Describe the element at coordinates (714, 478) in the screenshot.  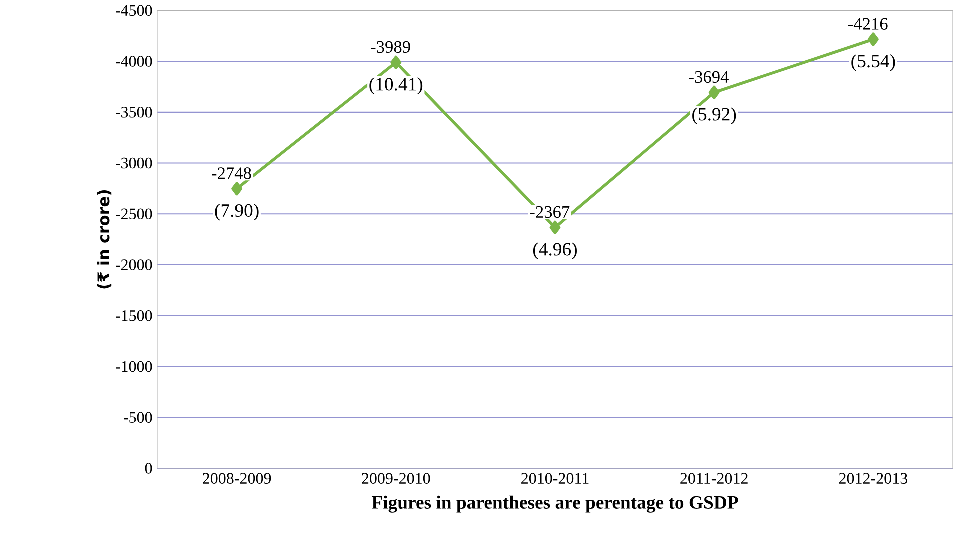
I see `x-tick-label: 2011-2012` at that location.